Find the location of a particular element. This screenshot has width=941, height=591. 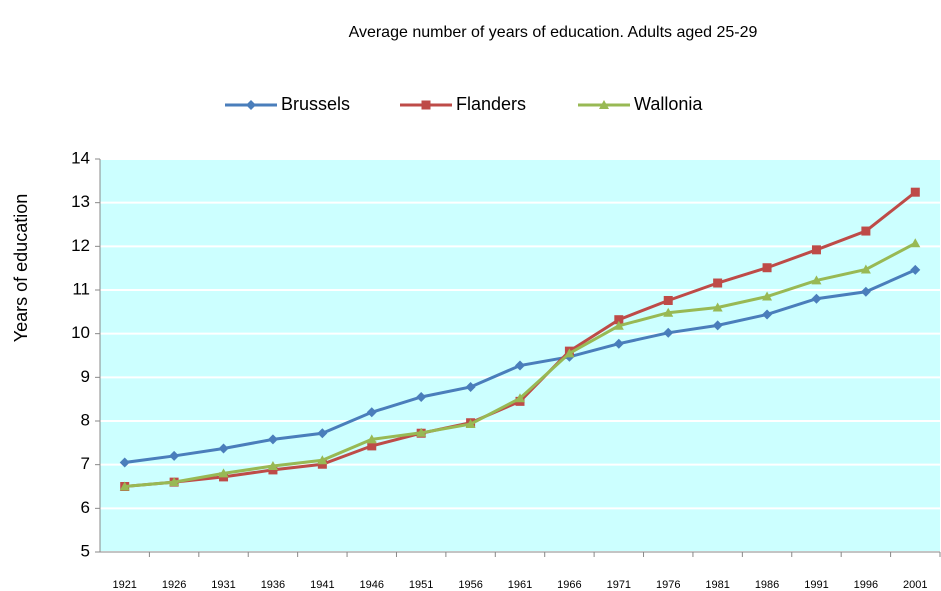

x-tick-label: 1986 is located at coordinates (767, 585).